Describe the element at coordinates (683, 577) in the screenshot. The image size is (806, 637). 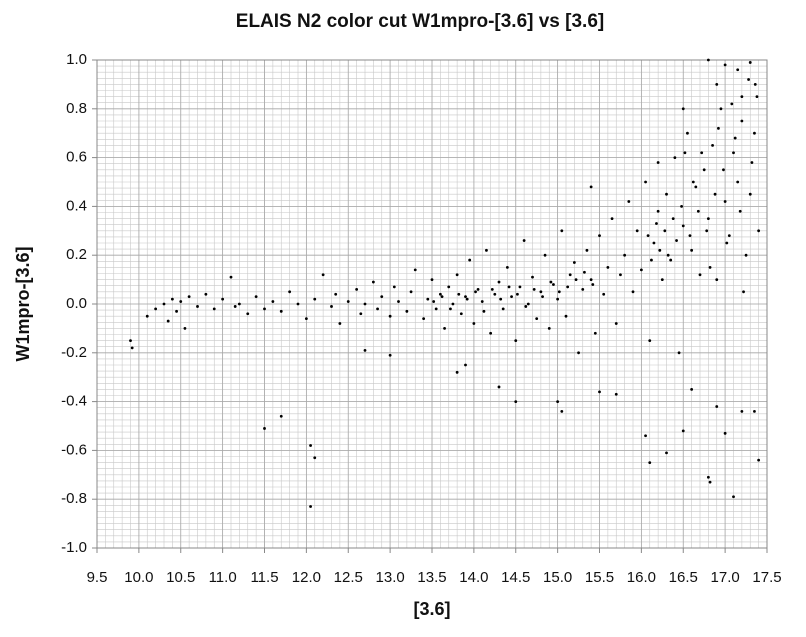
I see `x-tick-label: 16.5` at that location.